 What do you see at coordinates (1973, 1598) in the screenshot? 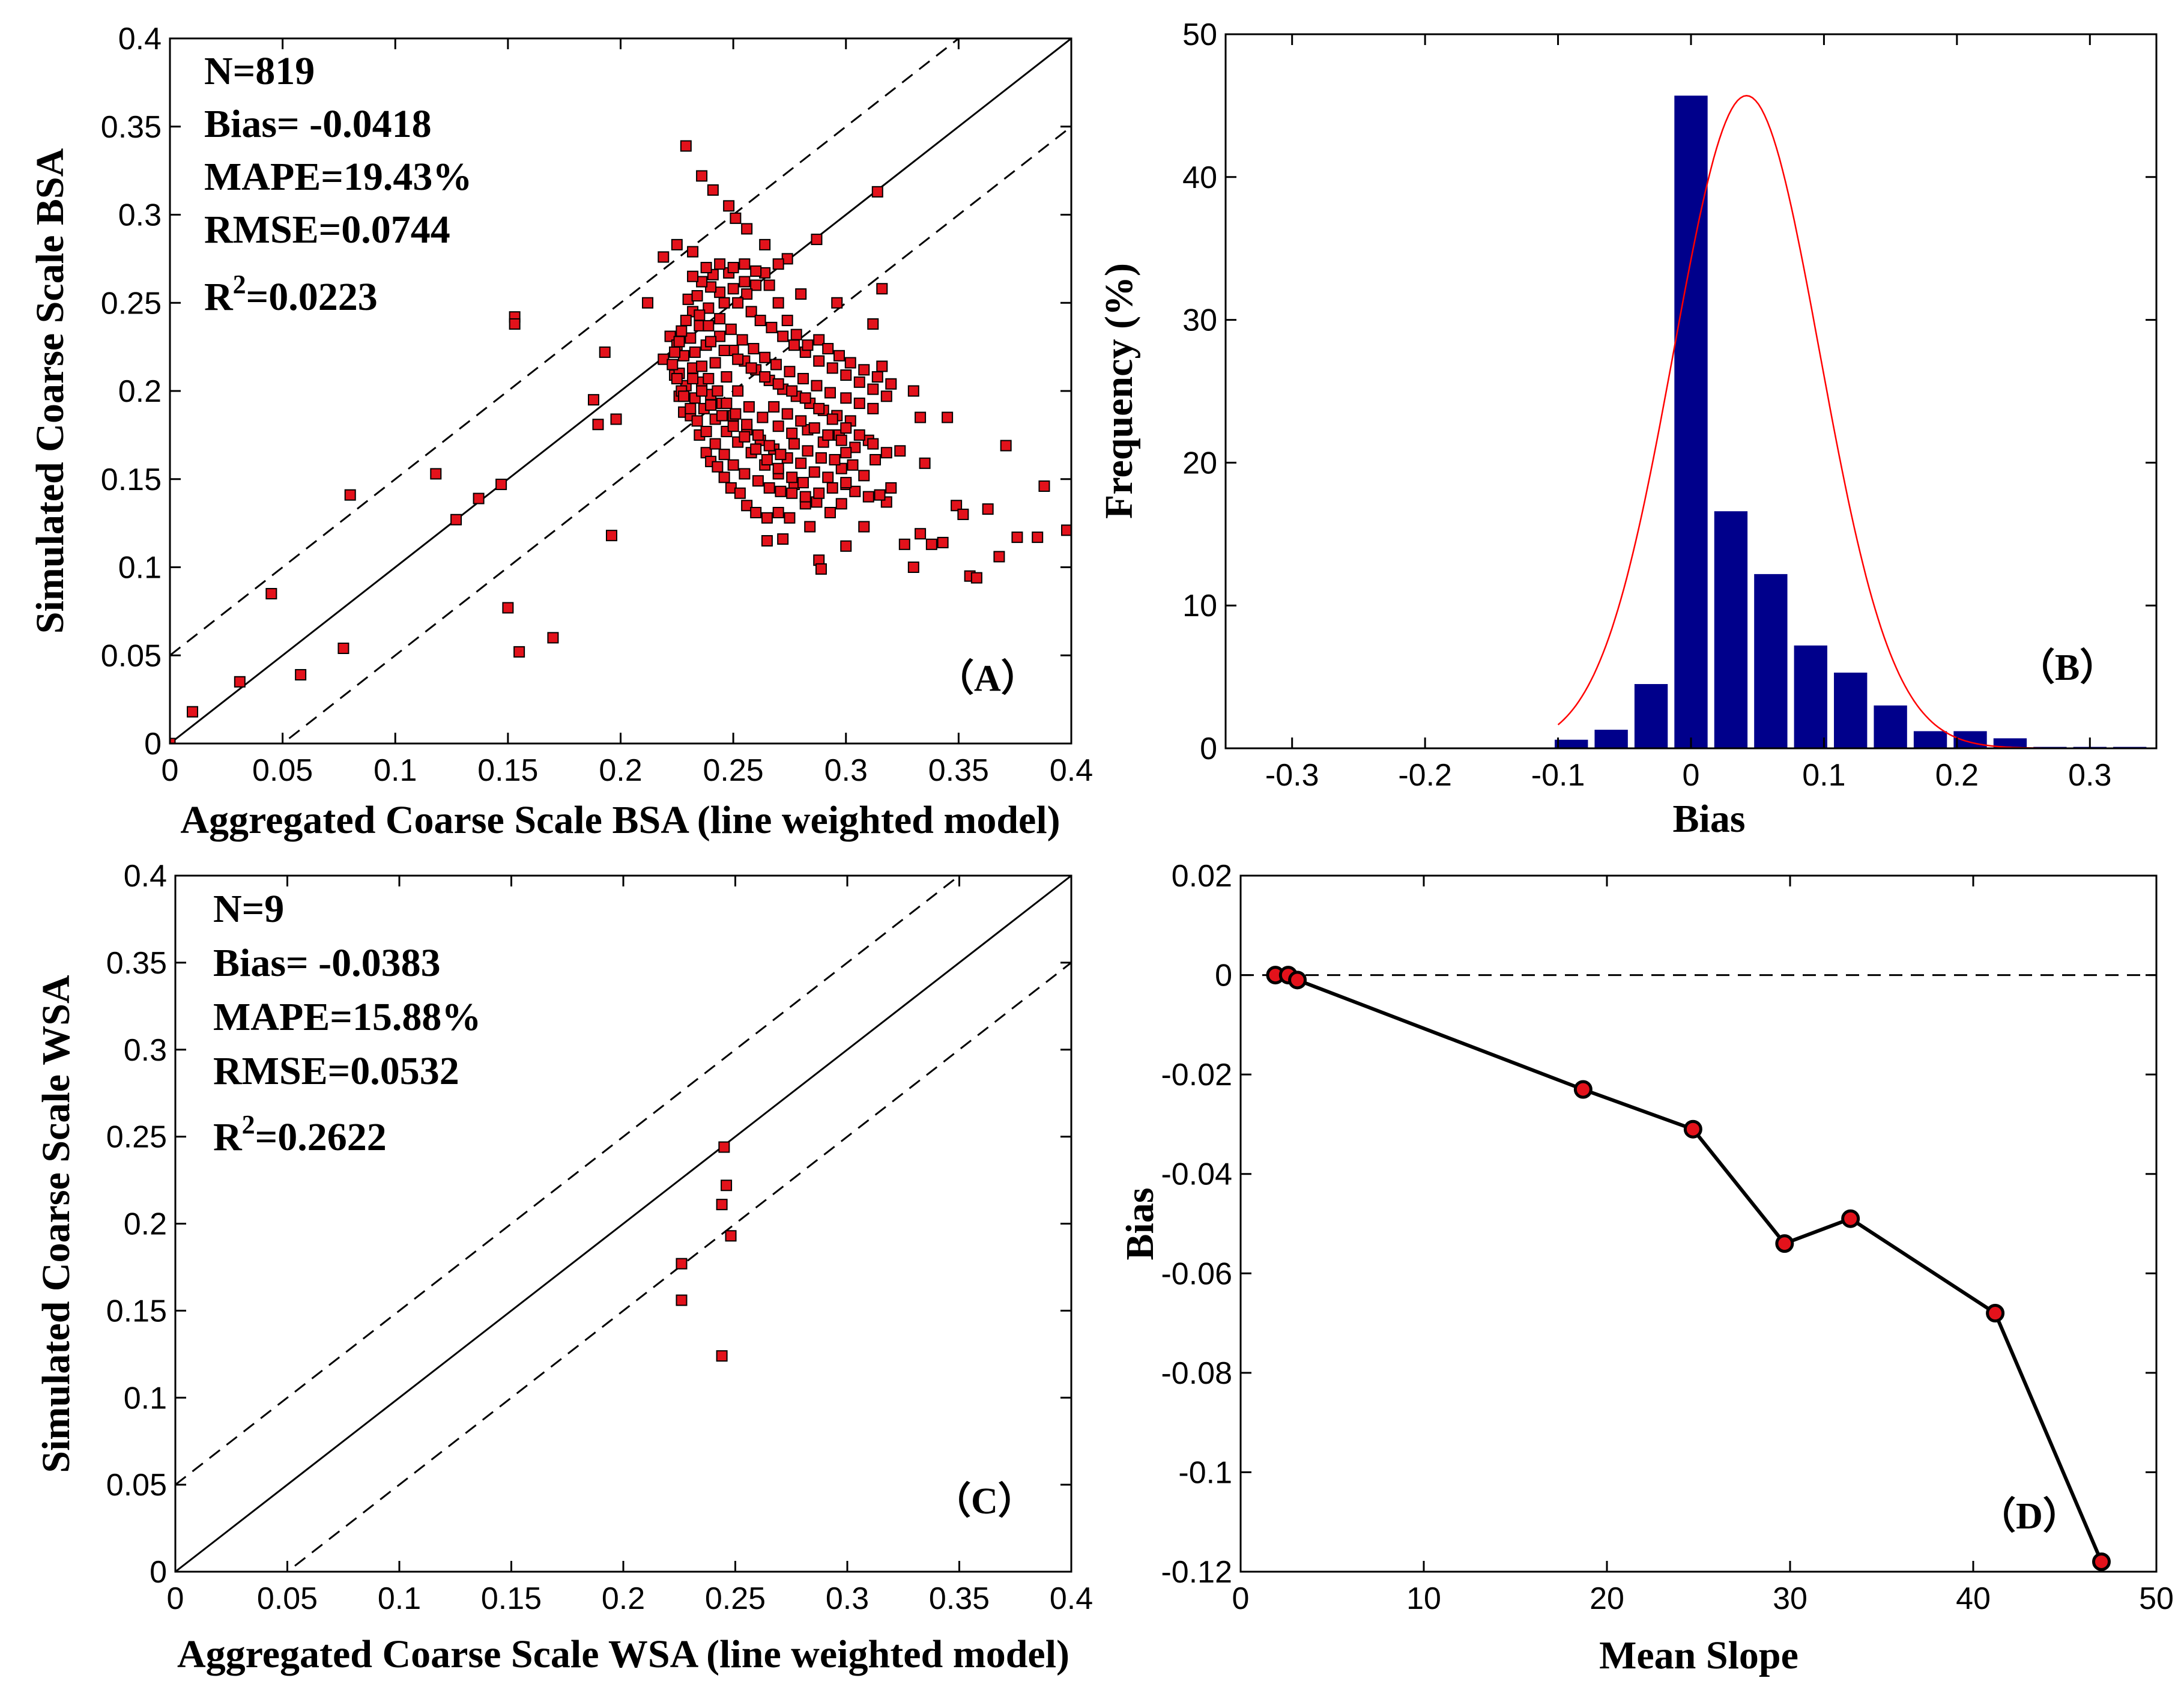
I see `x-tick-label: 40` at bounding box center [1973, 1598].